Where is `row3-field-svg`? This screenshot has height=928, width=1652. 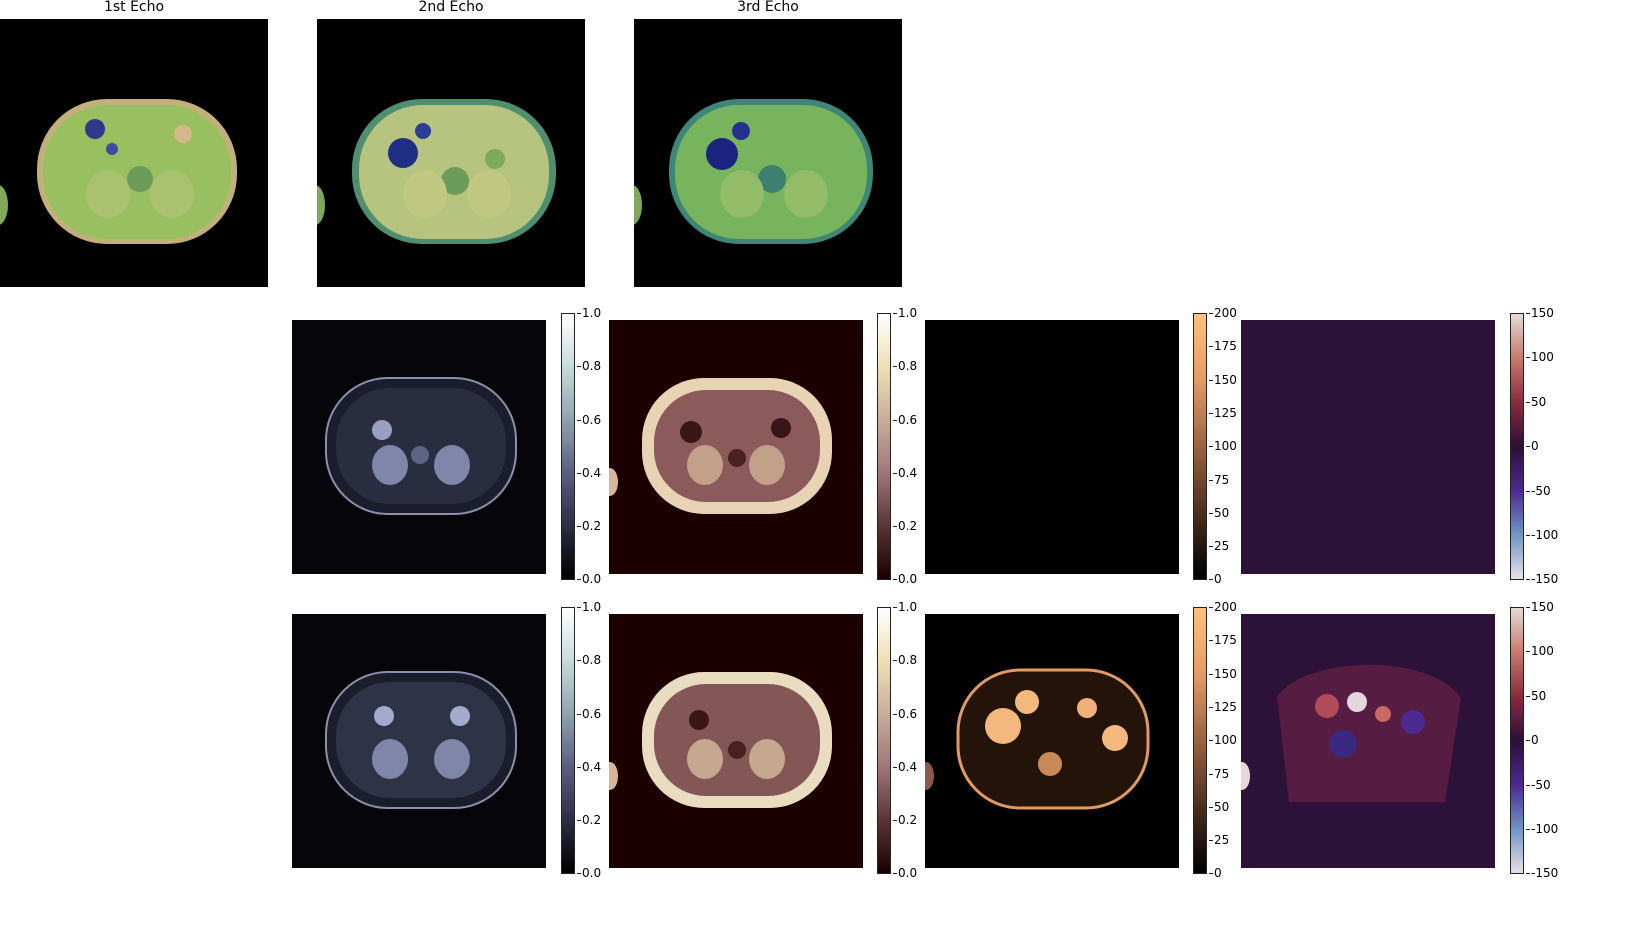
row3-field-svg is located at coordinates (1368, 741).